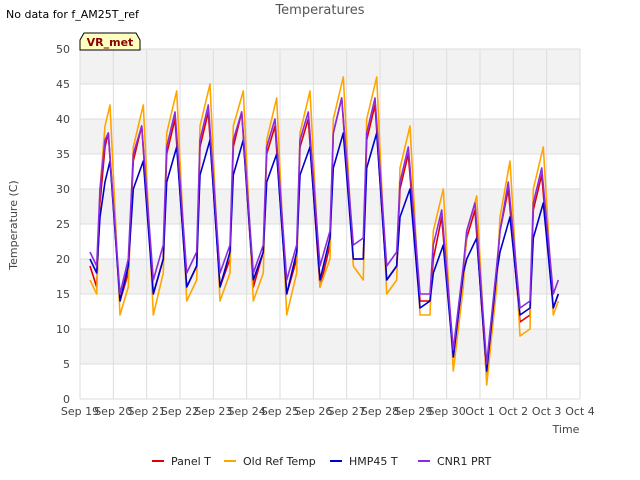 The height and width of the screenshot is (480, 640). What do you see at coordinates (279, 461) in the screenshot?
I see `legend-label: Old Ref Temp` at bounding box center [279, 461].